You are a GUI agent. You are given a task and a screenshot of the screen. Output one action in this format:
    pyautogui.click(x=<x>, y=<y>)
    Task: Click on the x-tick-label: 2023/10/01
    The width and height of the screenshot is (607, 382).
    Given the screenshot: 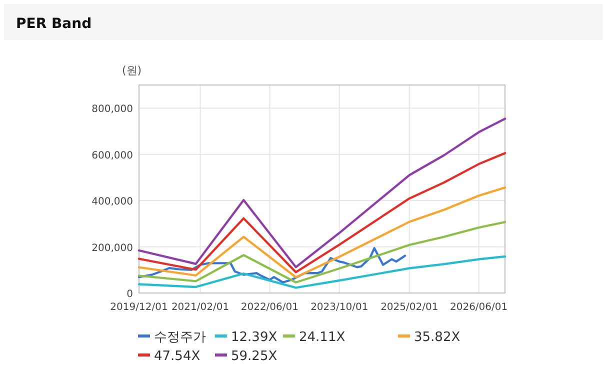 What is the action you would take?
    pyautogui.click(x=339, y=307)
    